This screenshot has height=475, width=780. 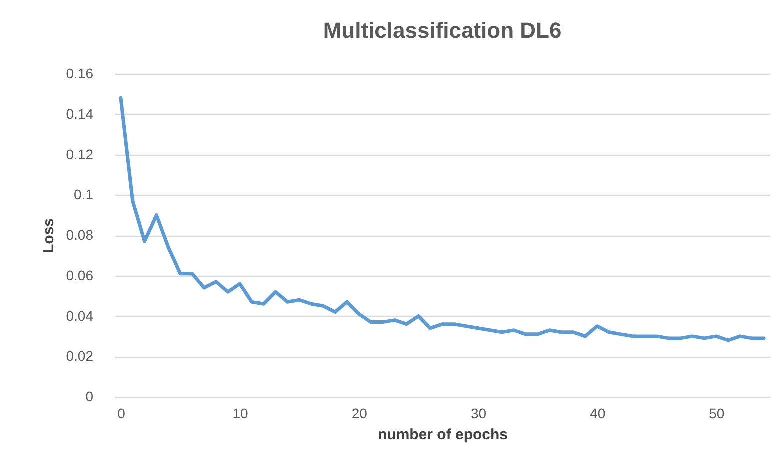 I want to click on chart-title: Multiclassification DL6, so click(x=442, y=30).